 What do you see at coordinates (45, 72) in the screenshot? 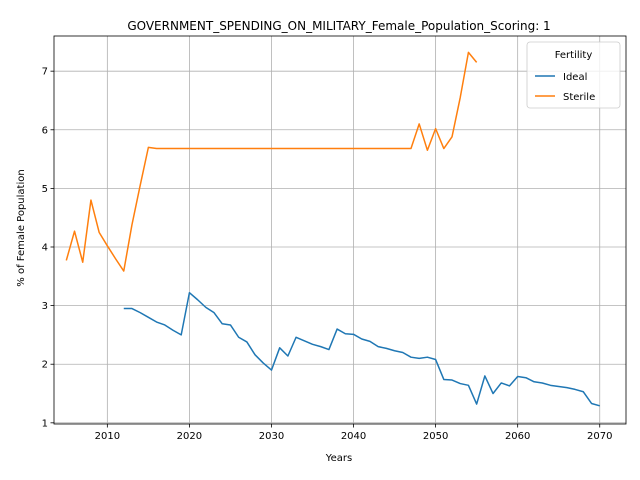
I see `y-tick-label: 7` at bounding box center [45, 72].